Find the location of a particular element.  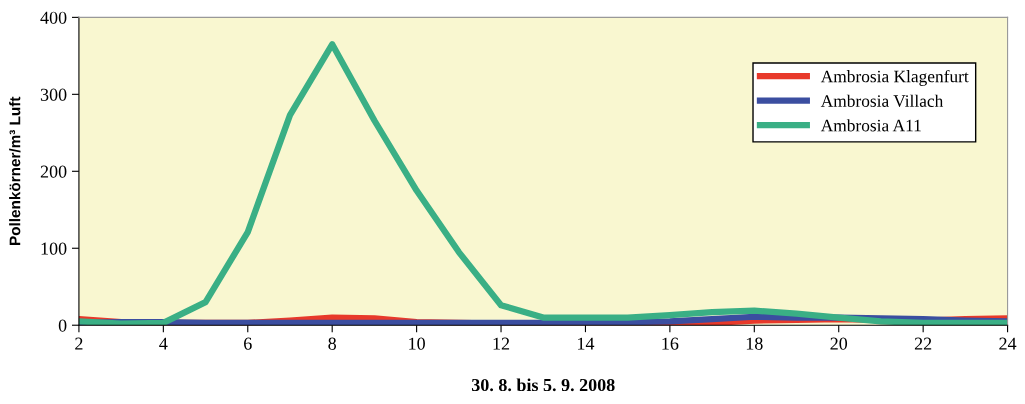

y-tick-label: 0 is located at coordinates (62, 325).